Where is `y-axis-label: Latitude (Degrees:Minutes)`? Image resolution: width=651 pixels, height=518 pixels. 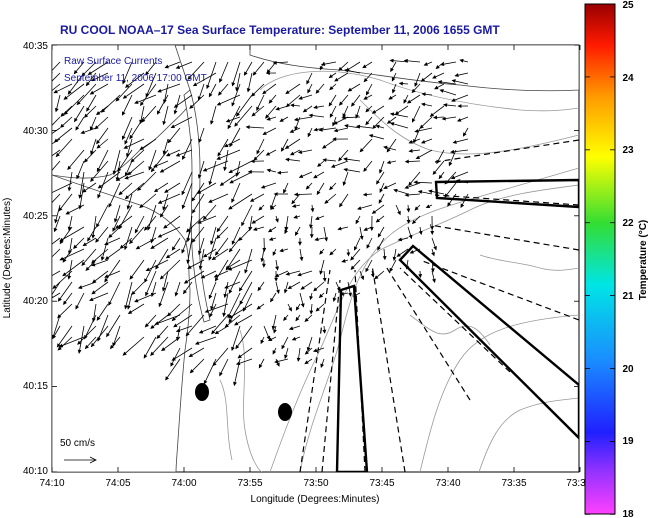 y-axis-label: Latitude (Degrees:Minutes) is located at coordinates (7, 258).